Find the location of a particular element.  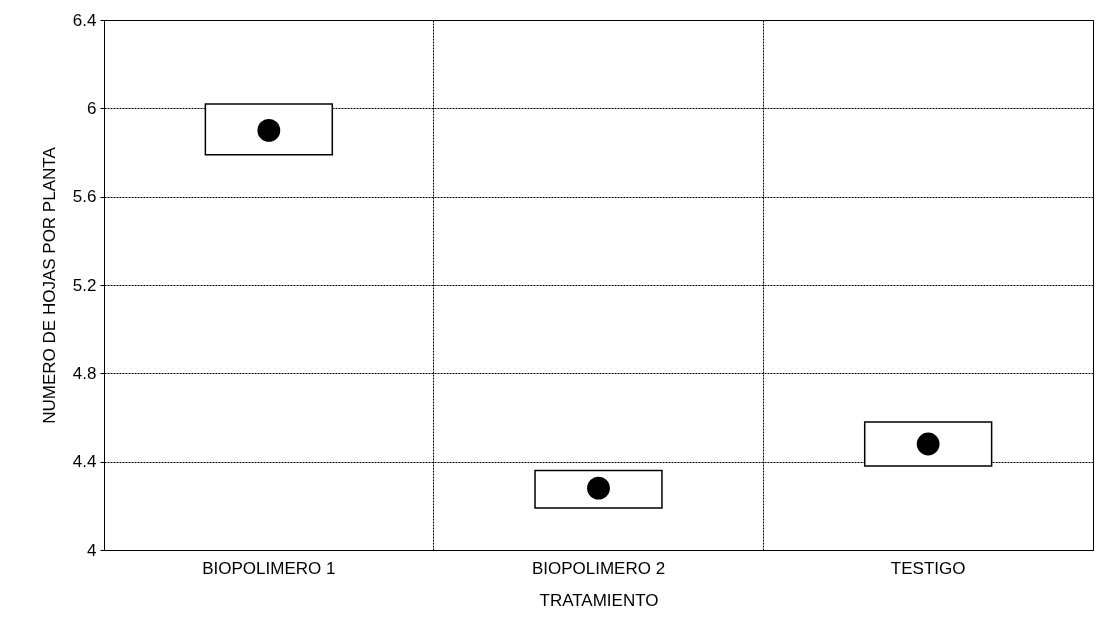

y-tick-label: 6.4 is located at coordinates (84, 20).